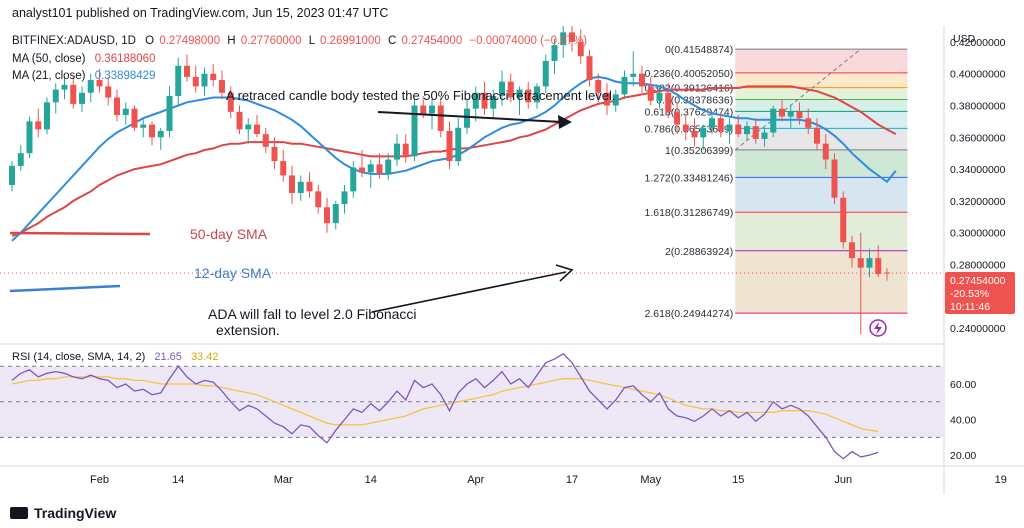  Describe the element at coordinates (63, 513) in the screenshot. I see `tradingview-logo: TradingView` at that location.